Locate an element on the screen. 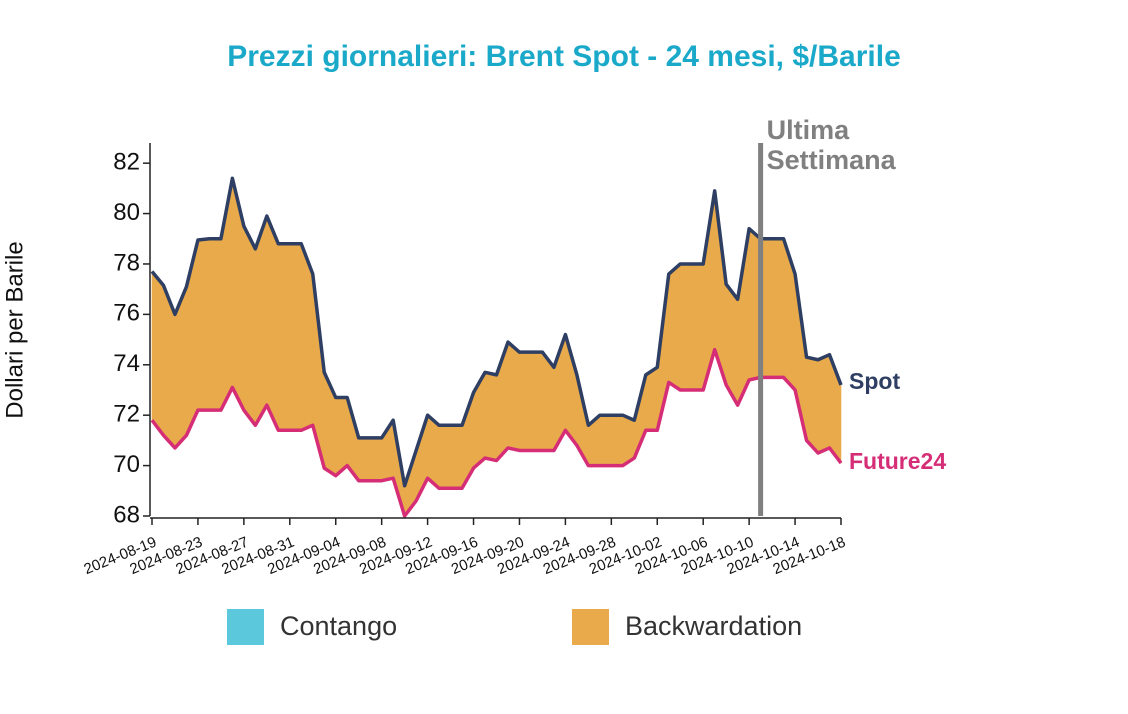  legend-label: Contango is located at coordinates (338, 626).